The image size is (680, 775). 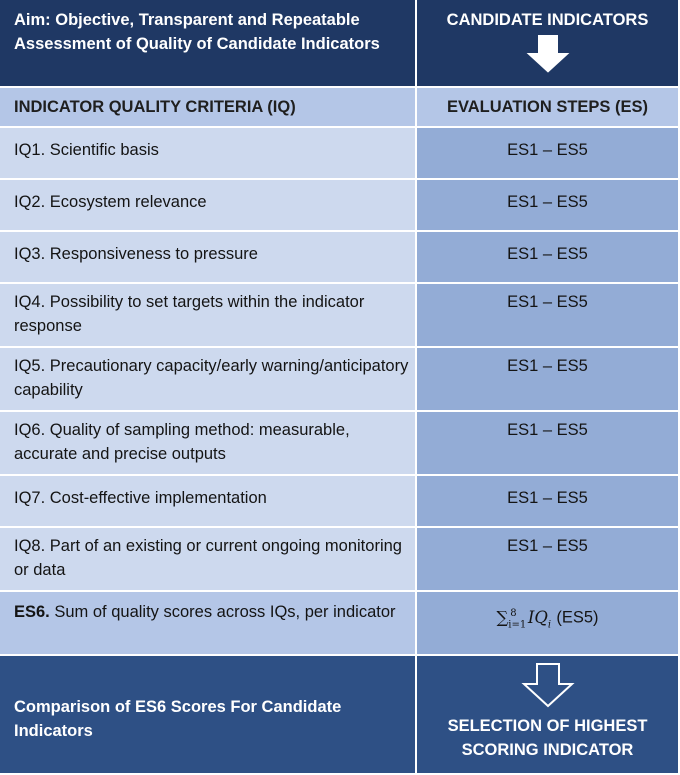 What do you see at coordinates (86, 150) in the screenshot?
I see `criterion-text: IQ1. Scientific basis` at bounding box center [86, 150].